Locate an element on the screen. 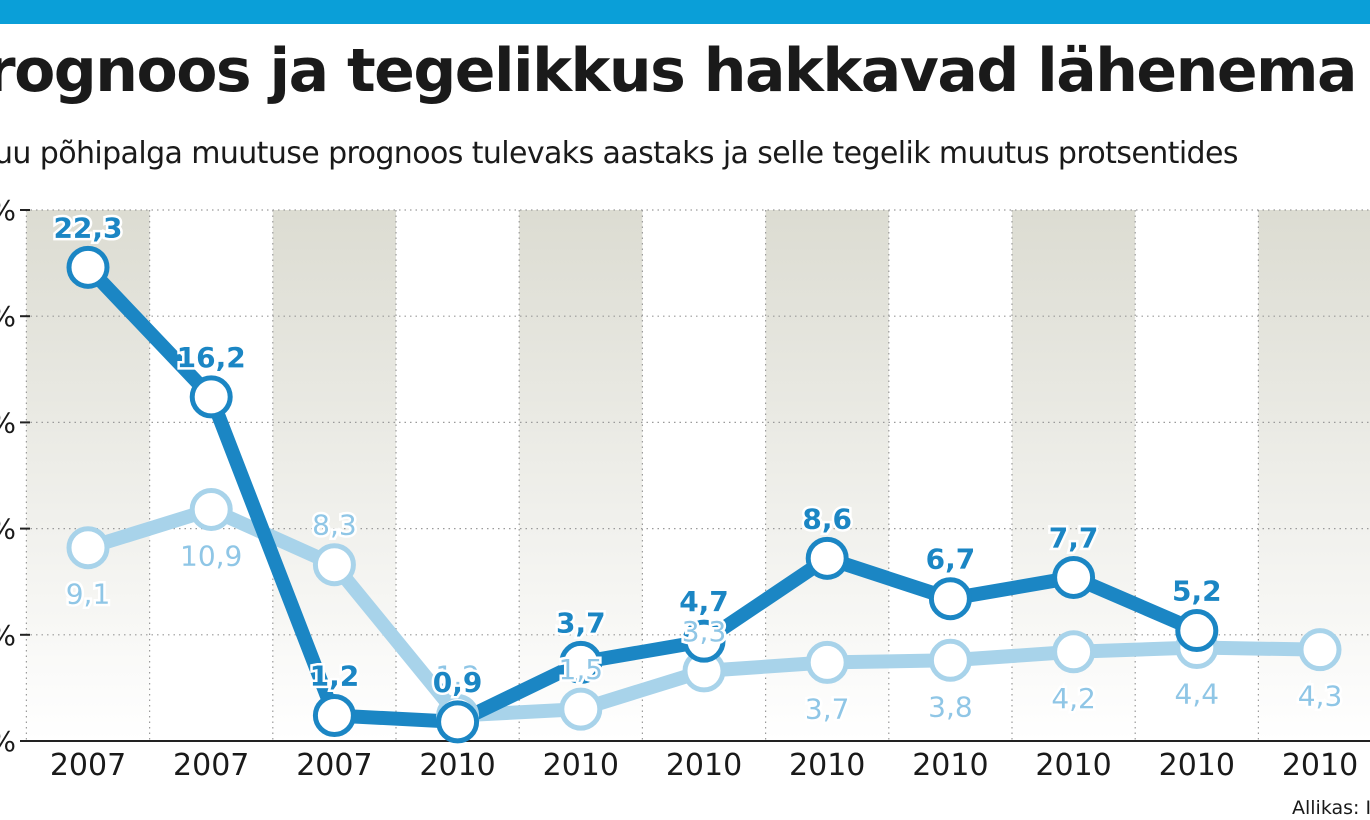 The image size is (1370, 820). light-data-label: 9,1 is located at coordinates (88, 594).